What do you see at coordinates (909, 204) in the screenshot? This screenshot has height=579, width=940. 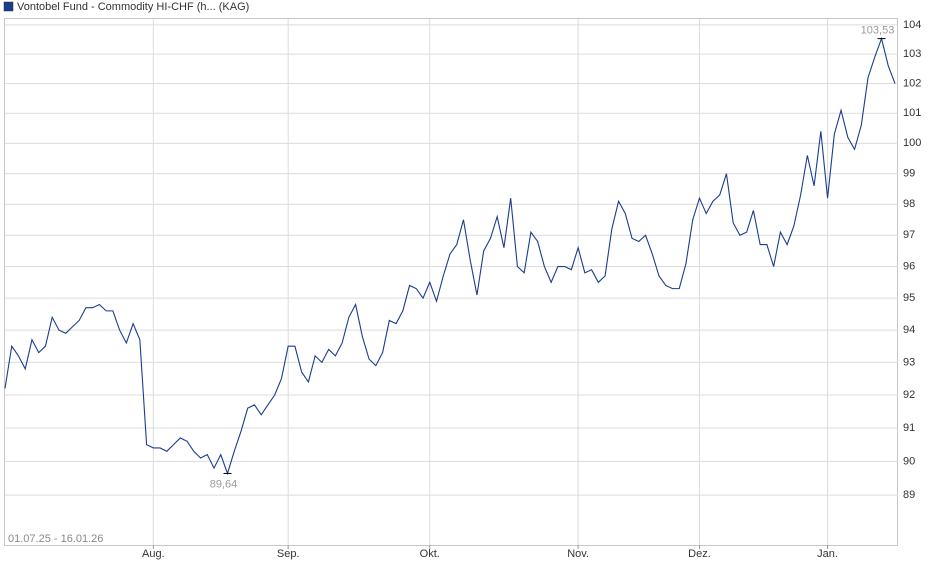 I see `y-tick-label: 98` at bounding box center [909, 204].